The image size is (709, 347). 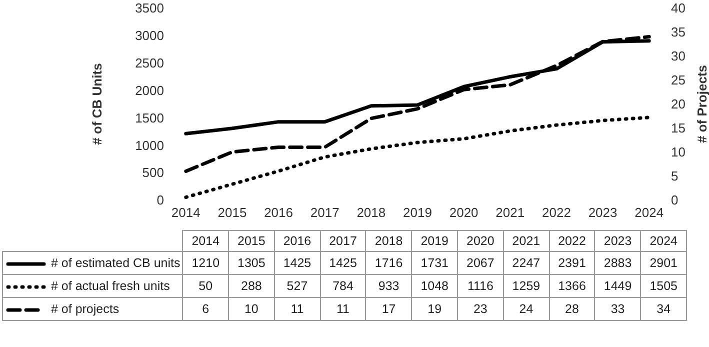 What do you see at coordinates (149, 145) in the screenshot?
I see `y-tick-label: 1000` at bounding box center [149, 145].